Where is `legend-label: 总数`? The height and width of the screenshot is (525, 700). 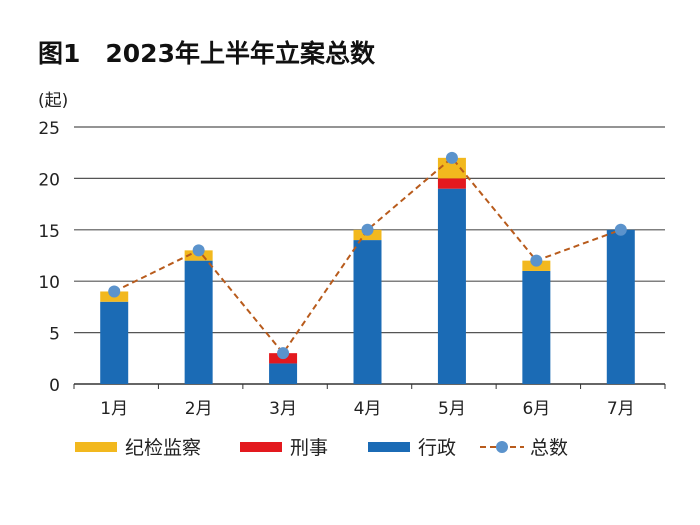 legend-label: 总数 is located at coordinates (549, 448).